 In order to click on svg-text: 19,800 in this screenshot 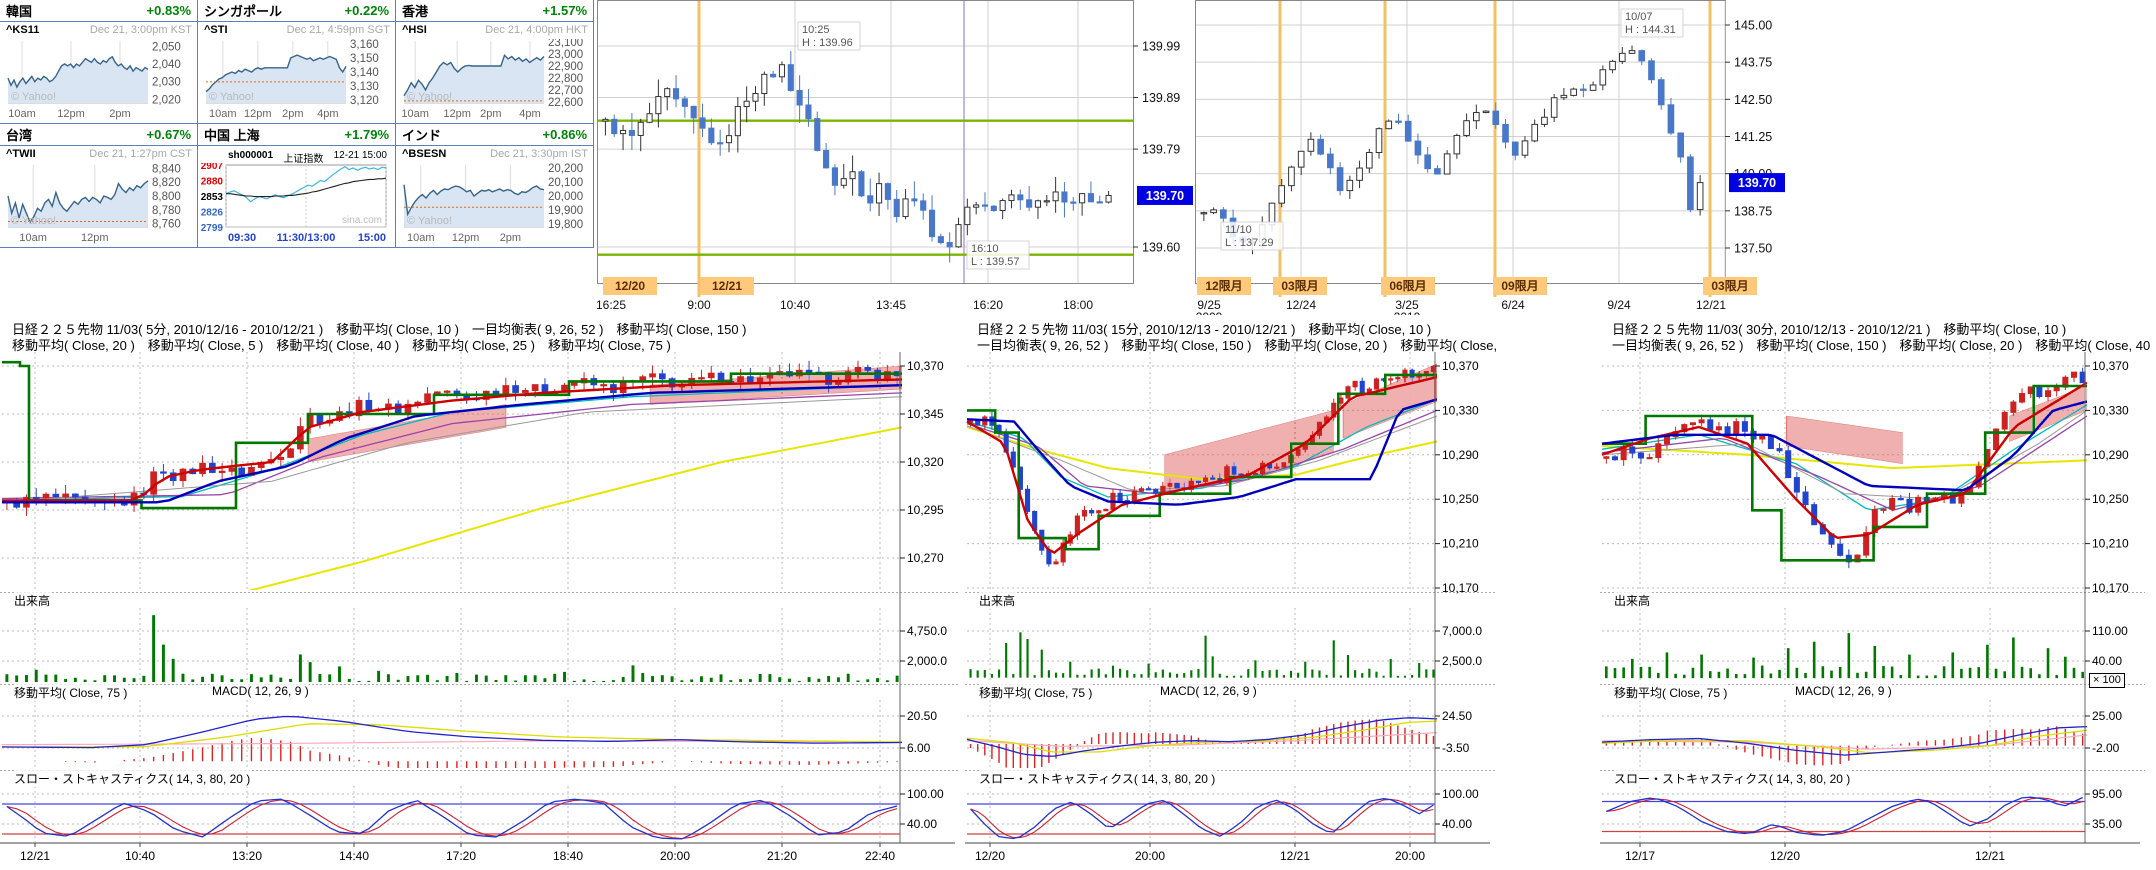, I will do `click(565, 225)`.